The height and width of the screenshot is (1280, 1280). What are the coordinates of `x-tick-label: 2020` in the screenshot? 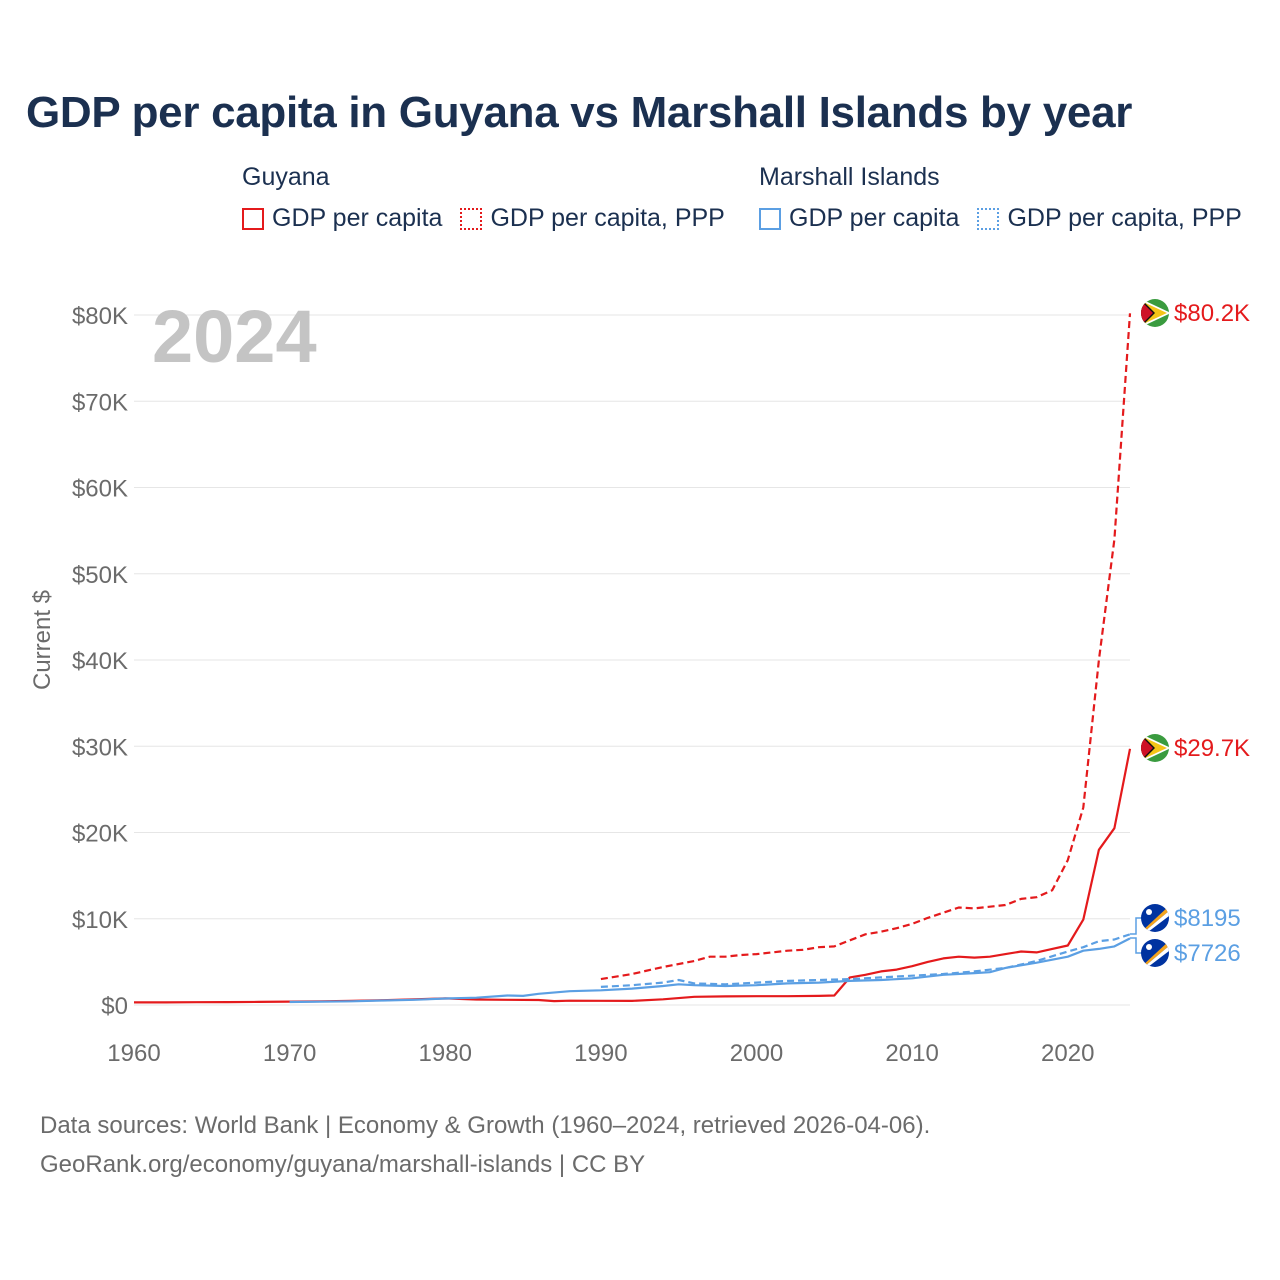 It's located at (1067, 1053).